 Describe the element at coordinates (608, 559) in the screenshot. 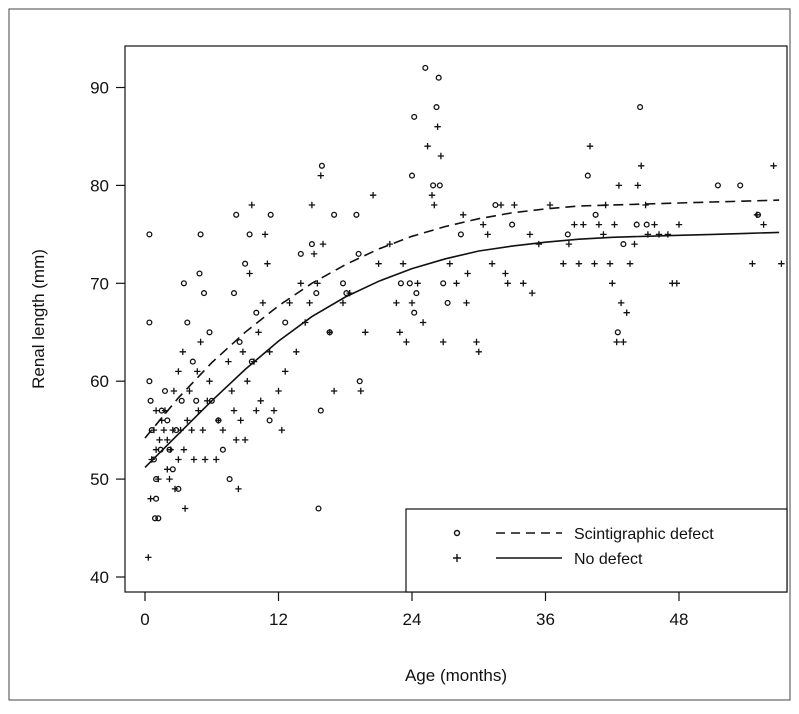

I see `legend-label-no-defect: No defect` at that location.